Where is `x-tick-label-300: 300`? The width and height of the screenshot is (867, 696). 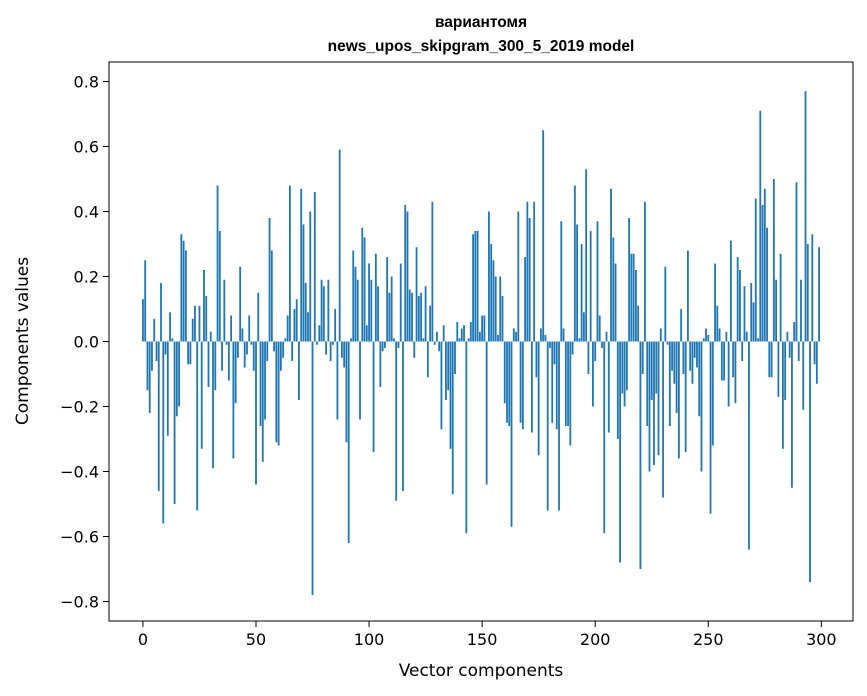 x-tick-label-300: 300 is located at coordinates (821, 639).